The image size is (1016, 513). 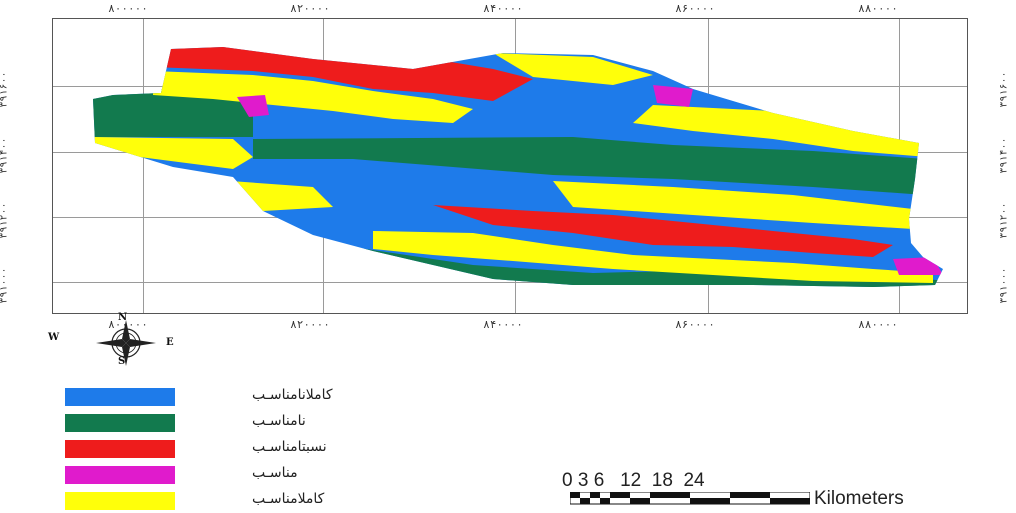 I want to click on legend-label: کاملانامناسـب, so click(x=292, y=395).